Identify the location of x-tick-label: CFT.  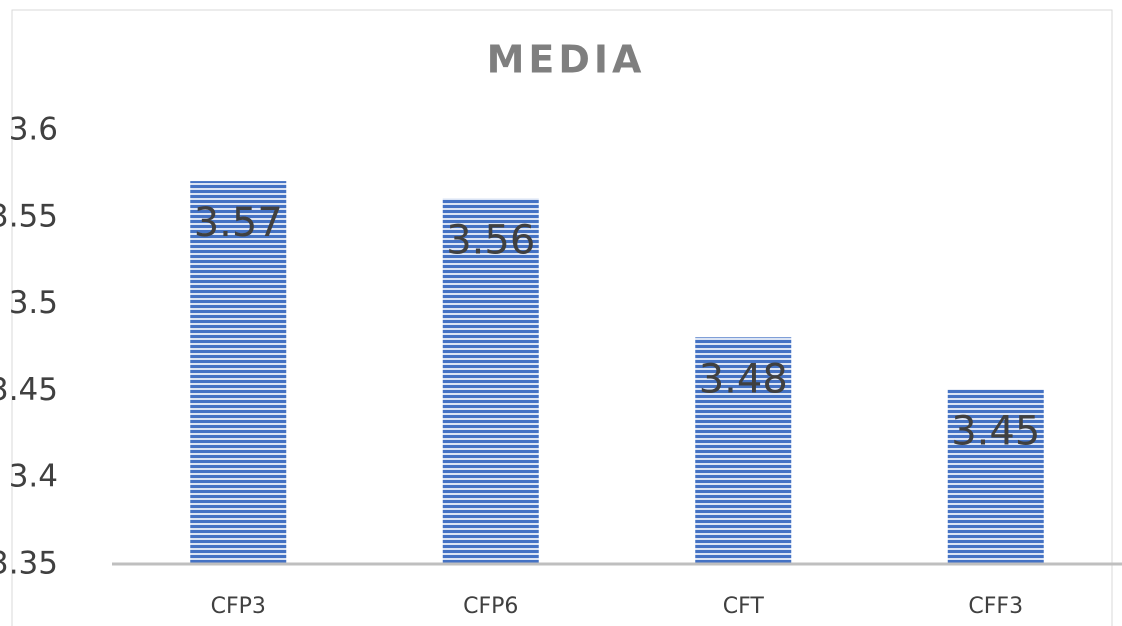
(744, 606).